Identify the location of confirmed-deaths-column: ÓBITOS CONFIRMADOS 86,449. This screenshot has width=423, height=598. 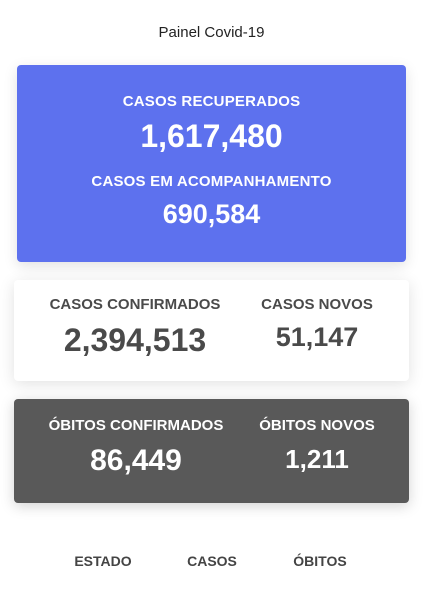
(136, 451).